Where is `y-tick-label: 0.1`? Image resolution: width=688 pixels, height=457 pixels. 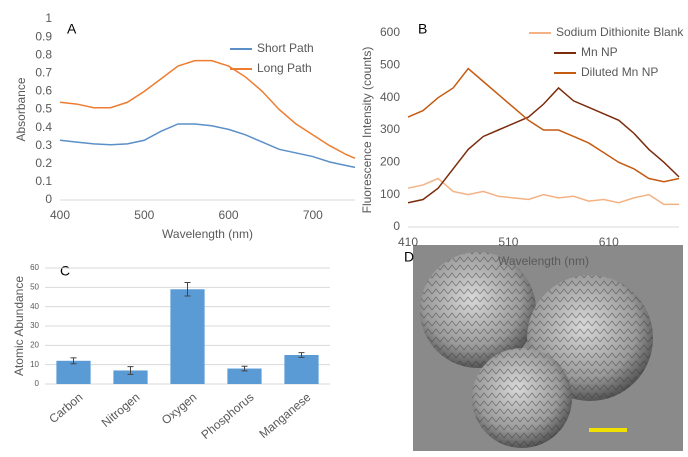
y-tick-label: 0.1 is located at coordinates (43, 181).